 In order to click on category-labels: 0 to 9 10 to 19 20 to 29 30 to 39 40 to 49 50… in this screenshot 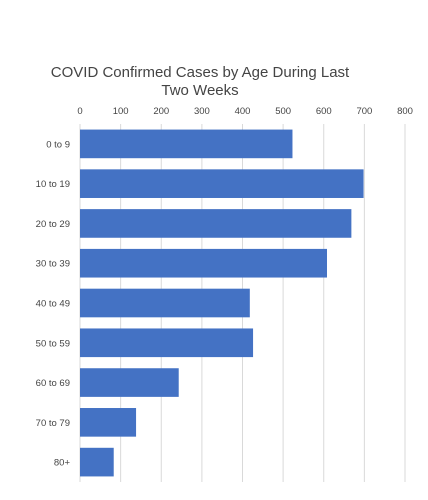, I will do `click(53, 303)`.